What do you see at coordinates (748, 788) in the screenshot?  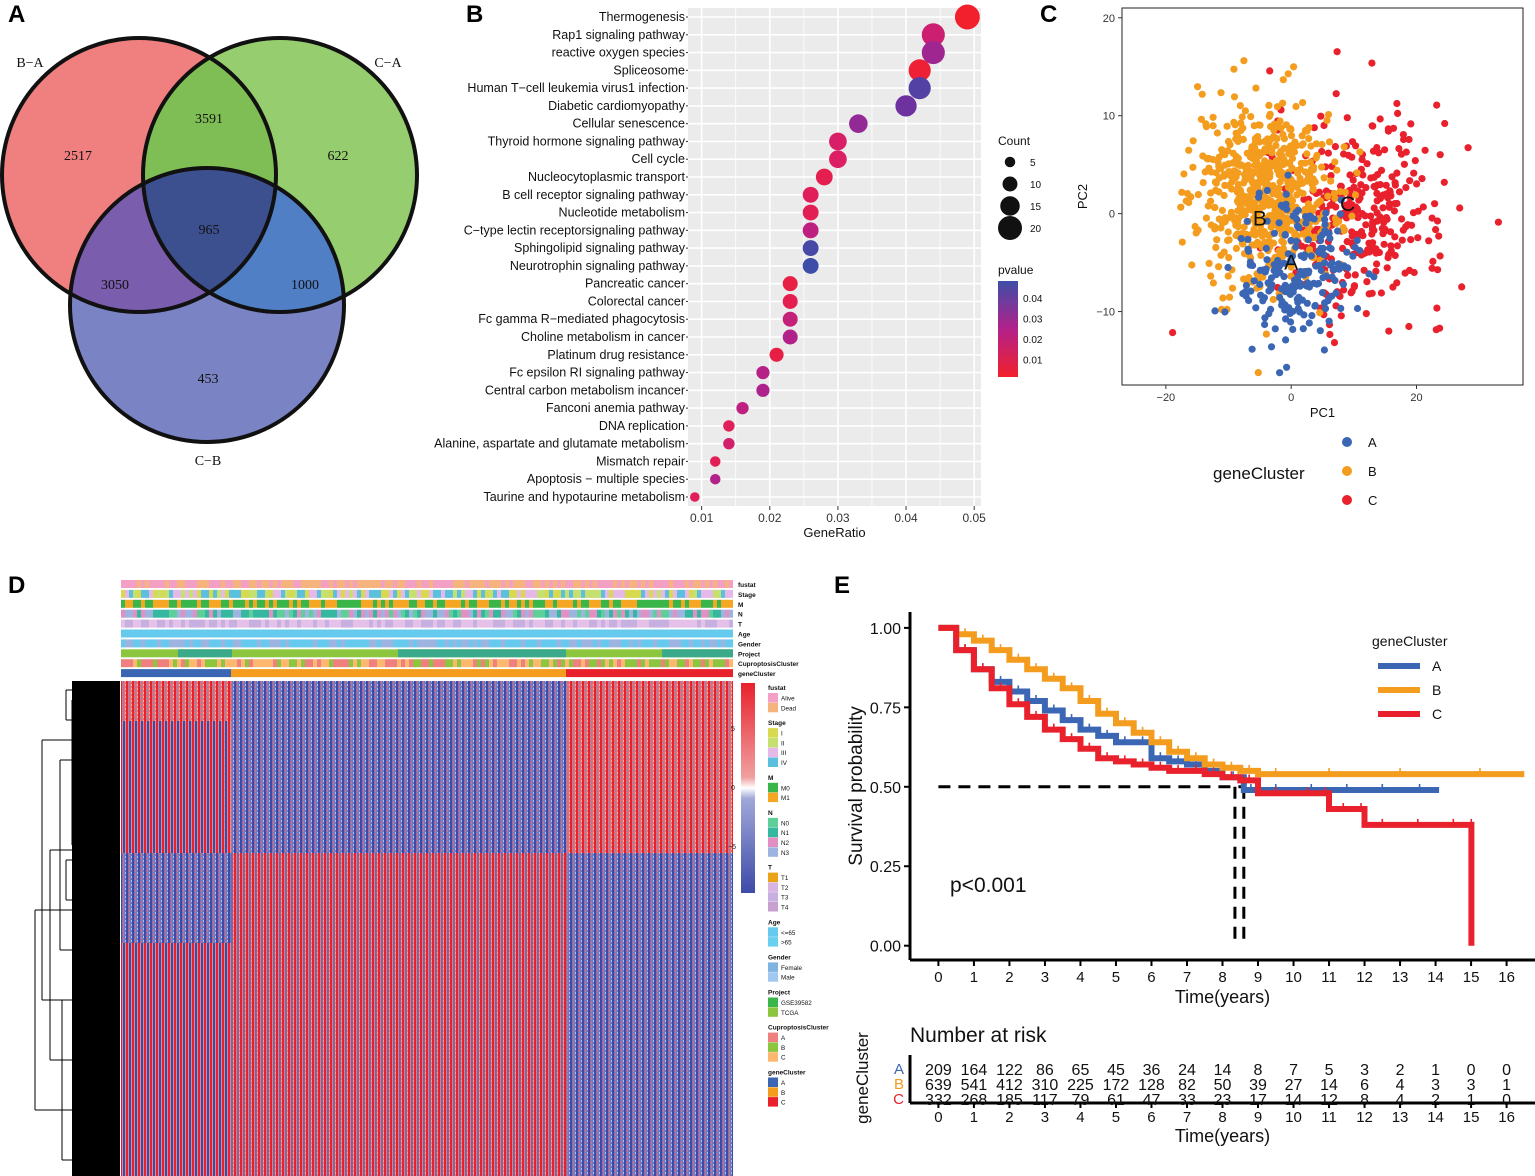 I see `heatmap-colorbar` at bounding box center [748, 788].